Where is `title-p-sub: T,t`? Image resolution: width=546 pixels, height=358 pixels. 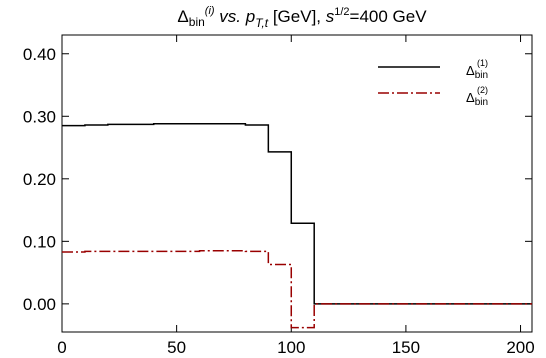 title-p-sub: T,t is located at coordinates (262, 23).